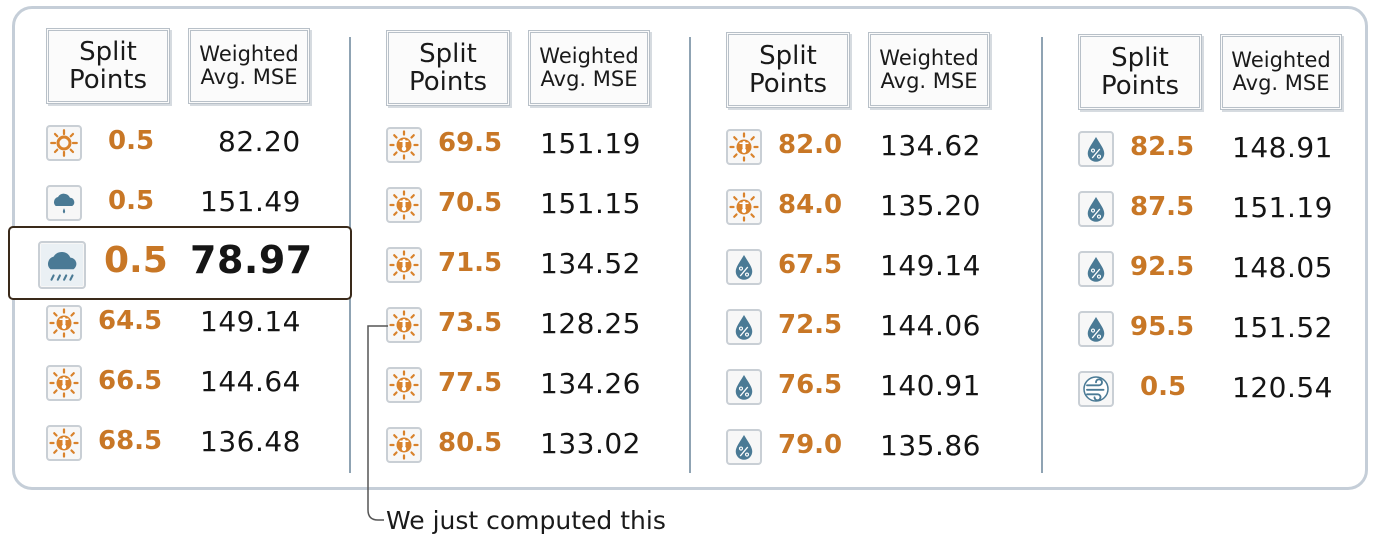 This screenshot has height=542, width=1400. Describe the element at coordinates (130, 381) in the screenshot. I see `split-point-value: 66.5` at that location.